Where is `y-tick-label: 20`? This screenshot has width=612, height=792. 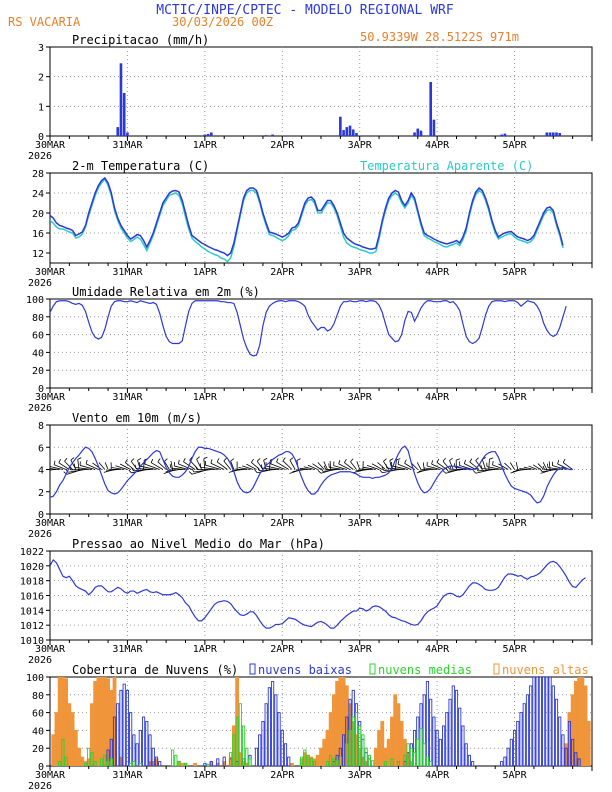 y-tick-label: 20 is located at coordinates (38, 749).